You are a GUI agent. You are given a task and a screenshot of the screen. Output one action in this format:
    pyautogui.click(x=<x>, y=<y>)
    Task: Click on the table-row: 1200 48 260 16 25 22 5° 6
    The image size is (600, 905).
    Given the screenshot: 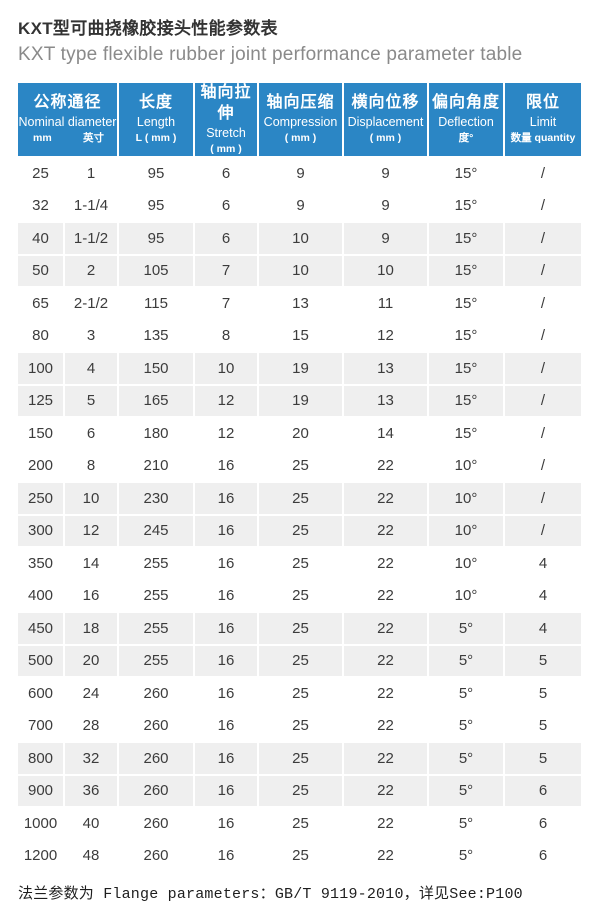 What is the action you would take?
    pyautogui.click(x=299, y=856)
    